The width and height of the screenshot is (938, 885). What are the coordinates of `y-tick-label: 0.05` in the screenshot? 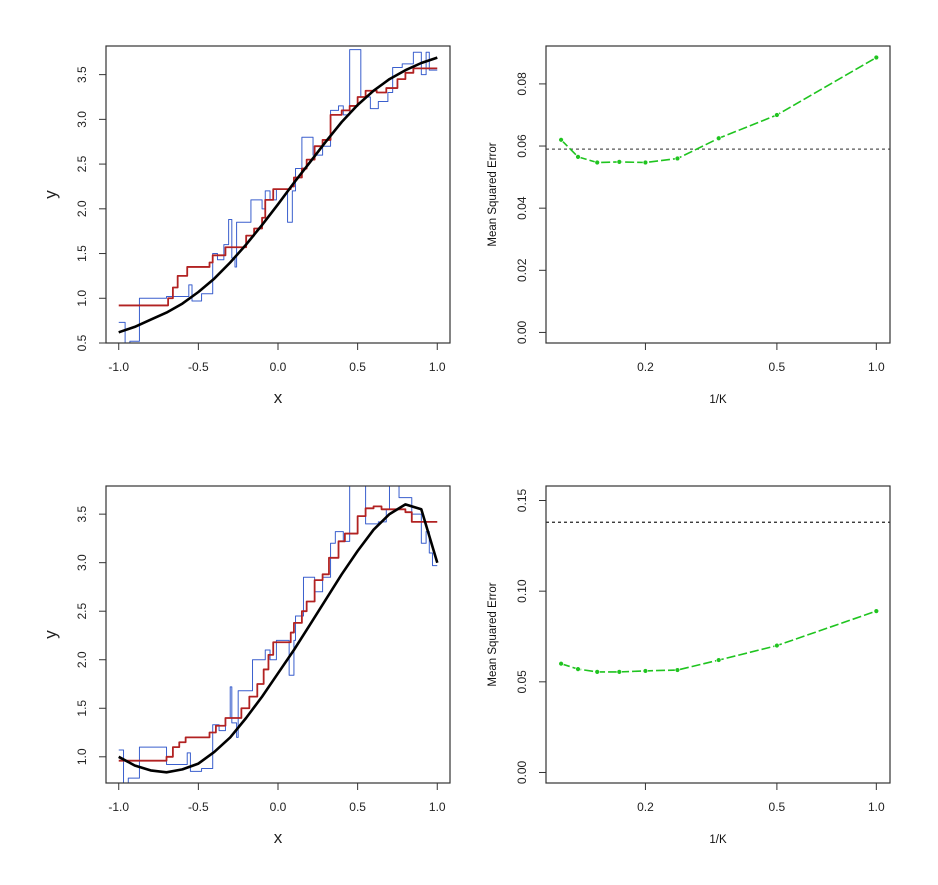 It's located at (522, 682).